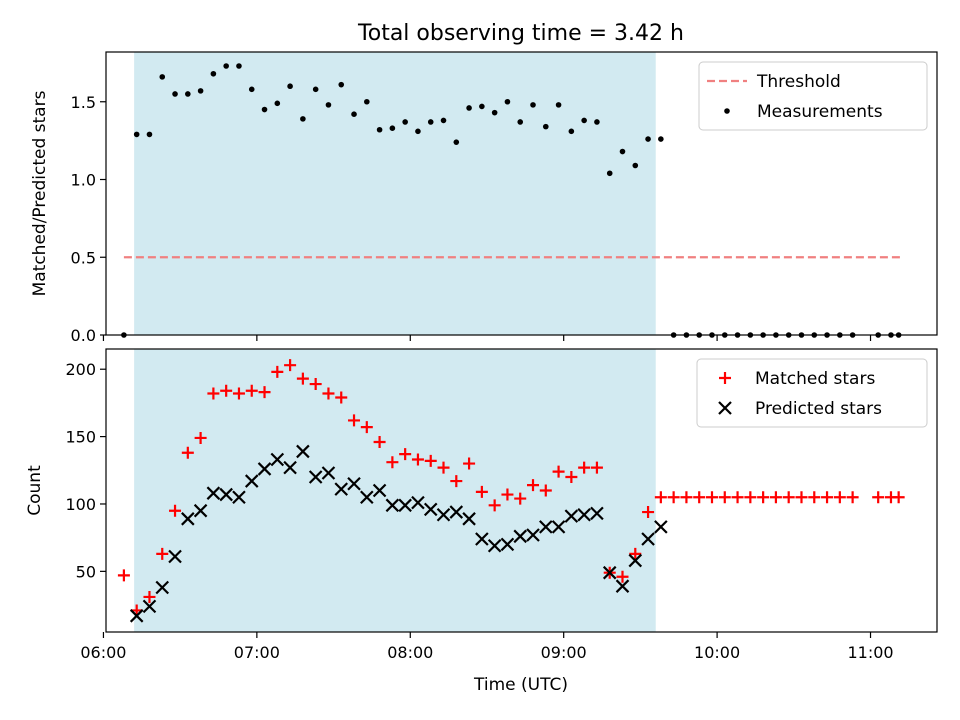  Describe the element at coordinates (727, 111) in the screenshot. I see `legend-measurement-swatch` at that location.